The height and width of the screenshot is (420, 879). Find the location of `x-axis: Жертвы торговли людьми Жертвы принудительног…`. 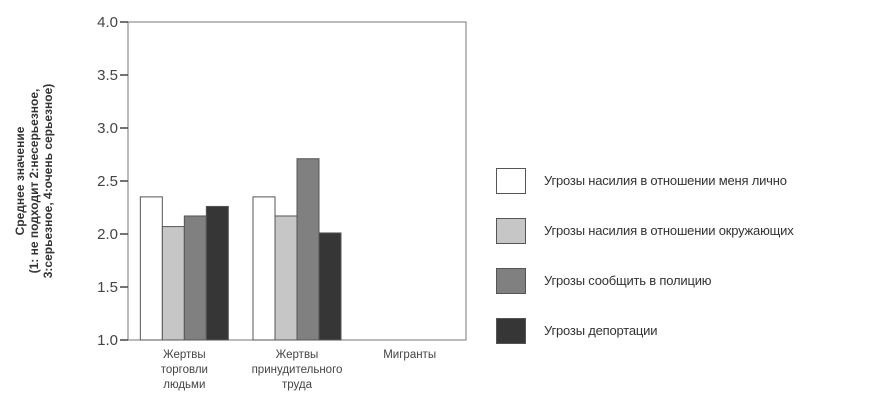

x-axis: Жертвы торговли людьми Жертвы принудительног… is located at coordinates (298, 370).